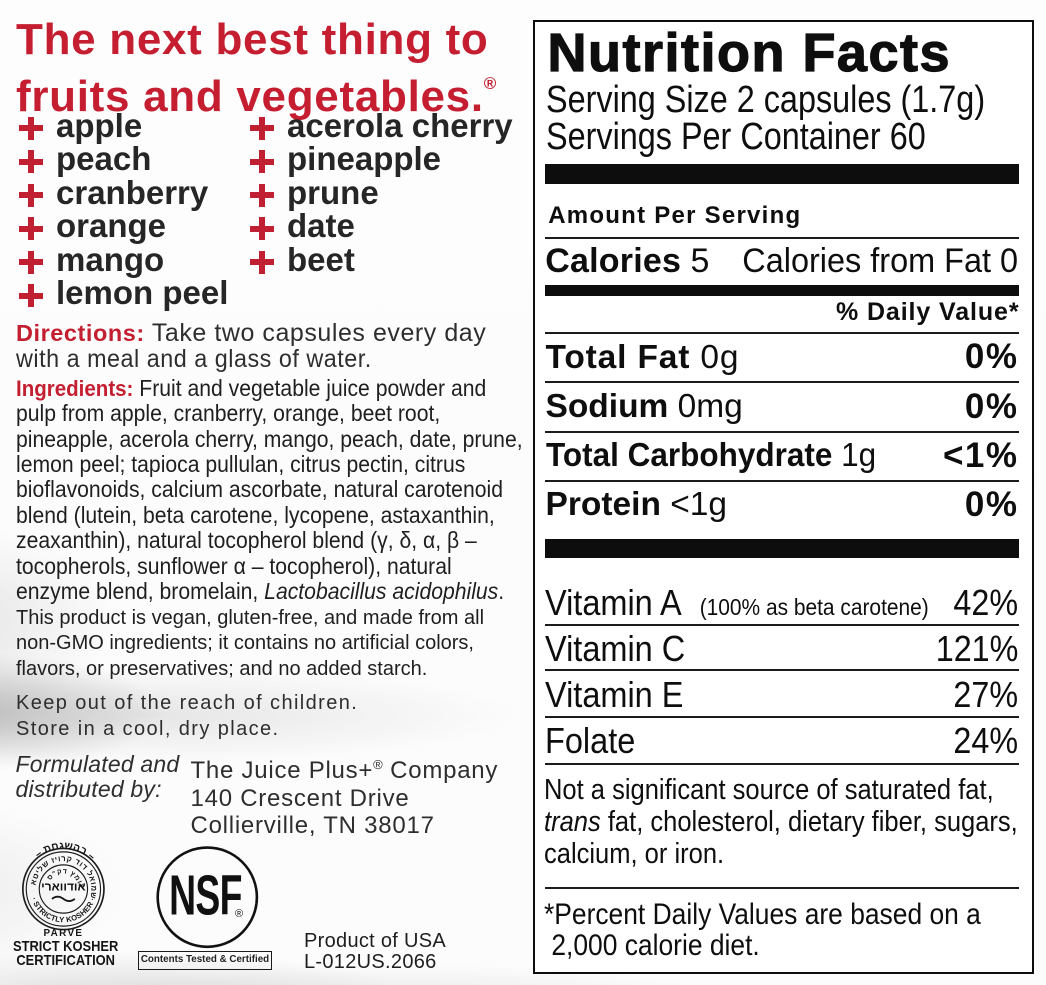 This screenshot has width=1046, height=985. Describe the element at coordinates (63, 887) in the screenshot. I see `svg-text: אודווארי` at that location.